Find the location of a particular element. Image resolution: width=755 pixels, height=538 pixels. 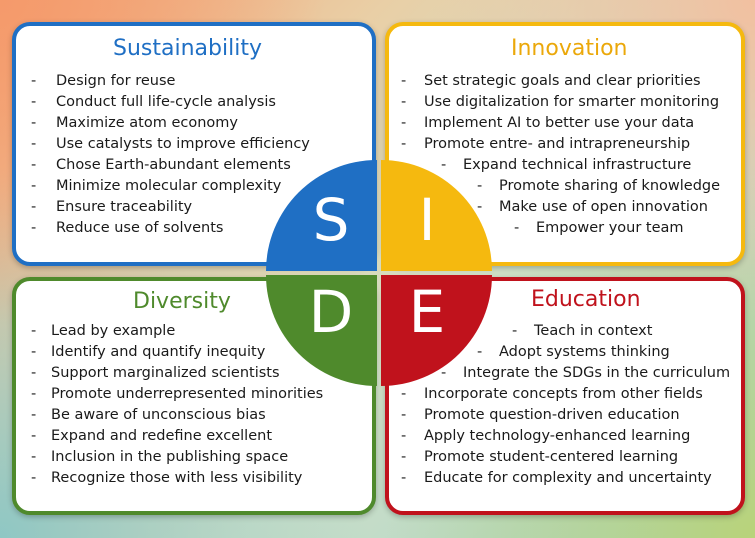

letter-s: S is located at coordinates (331, 220).